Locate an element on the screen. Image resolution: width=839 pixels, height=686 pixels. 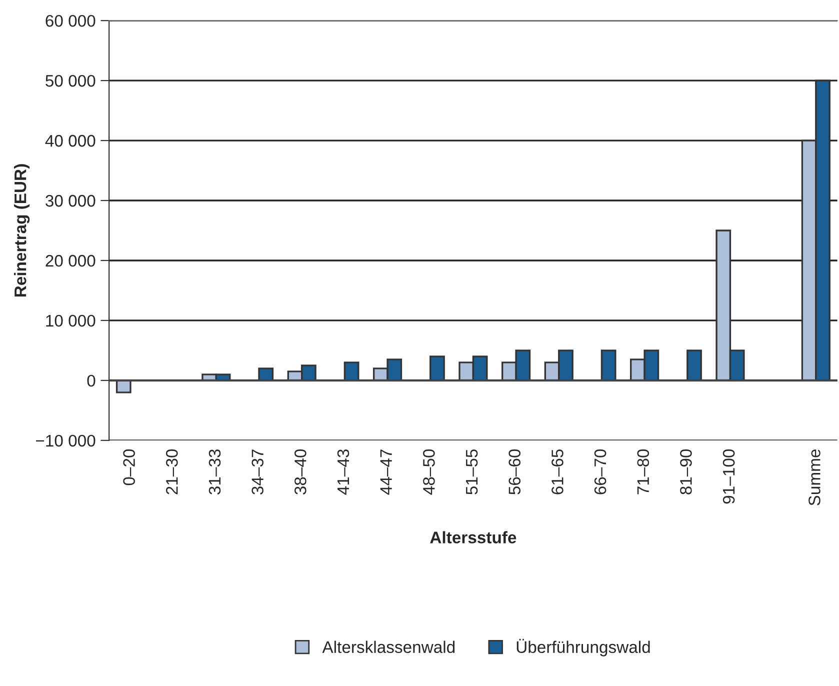
x-tick-label: 71–80 is located at coordinates (643, 471).